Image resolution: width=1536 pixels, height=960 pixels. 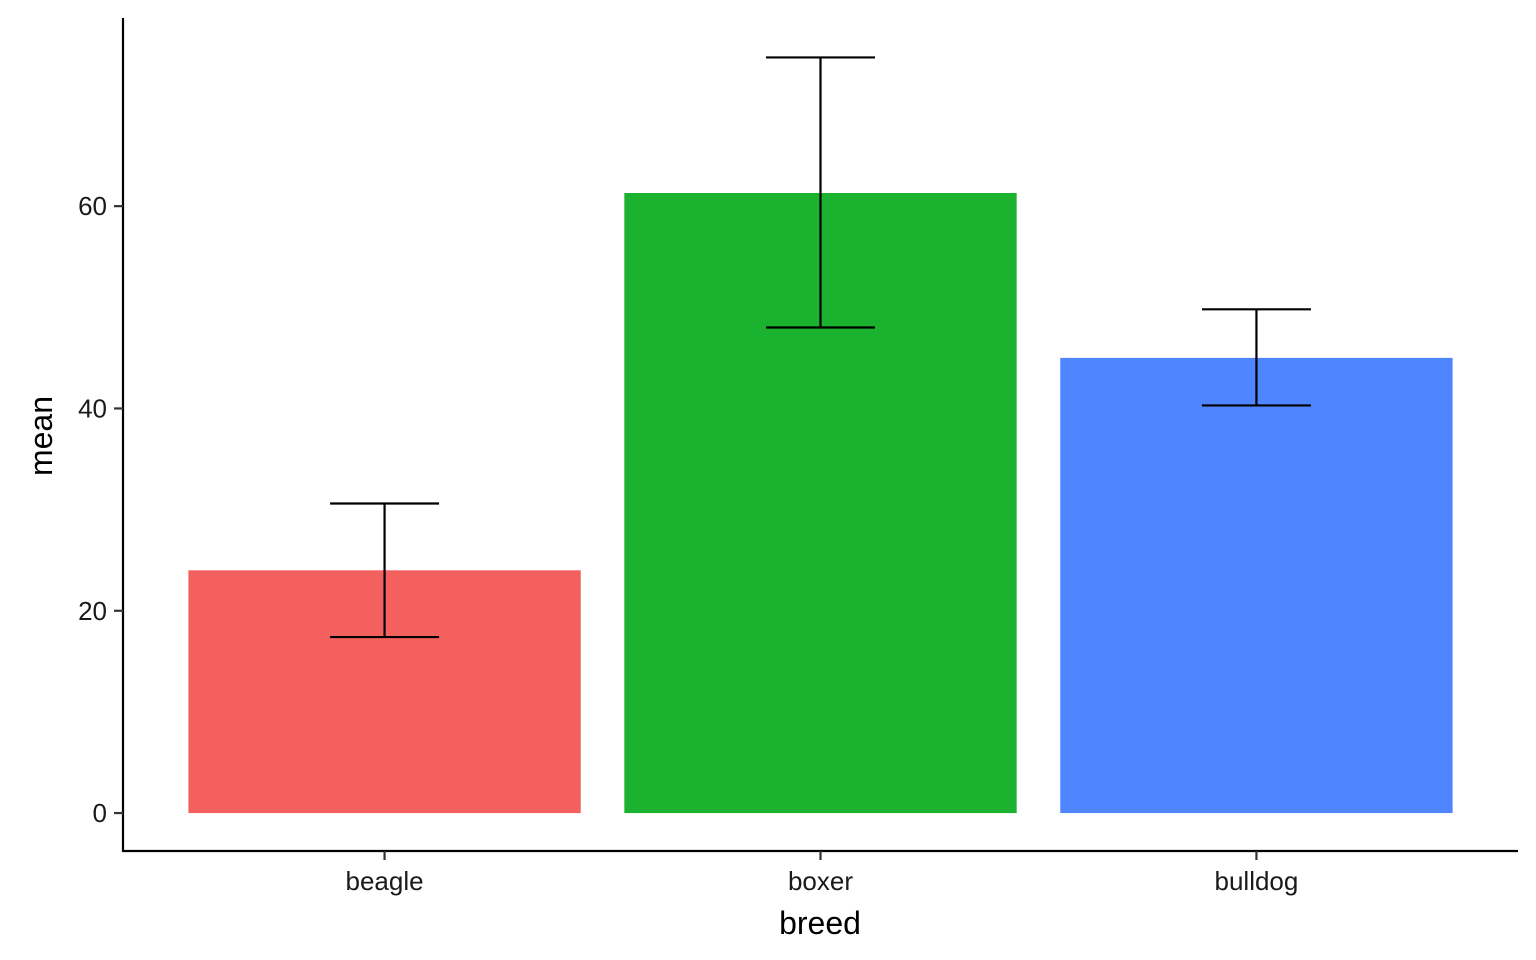 I want to click on y-axis-title: mean, so click(x=41, y=436).